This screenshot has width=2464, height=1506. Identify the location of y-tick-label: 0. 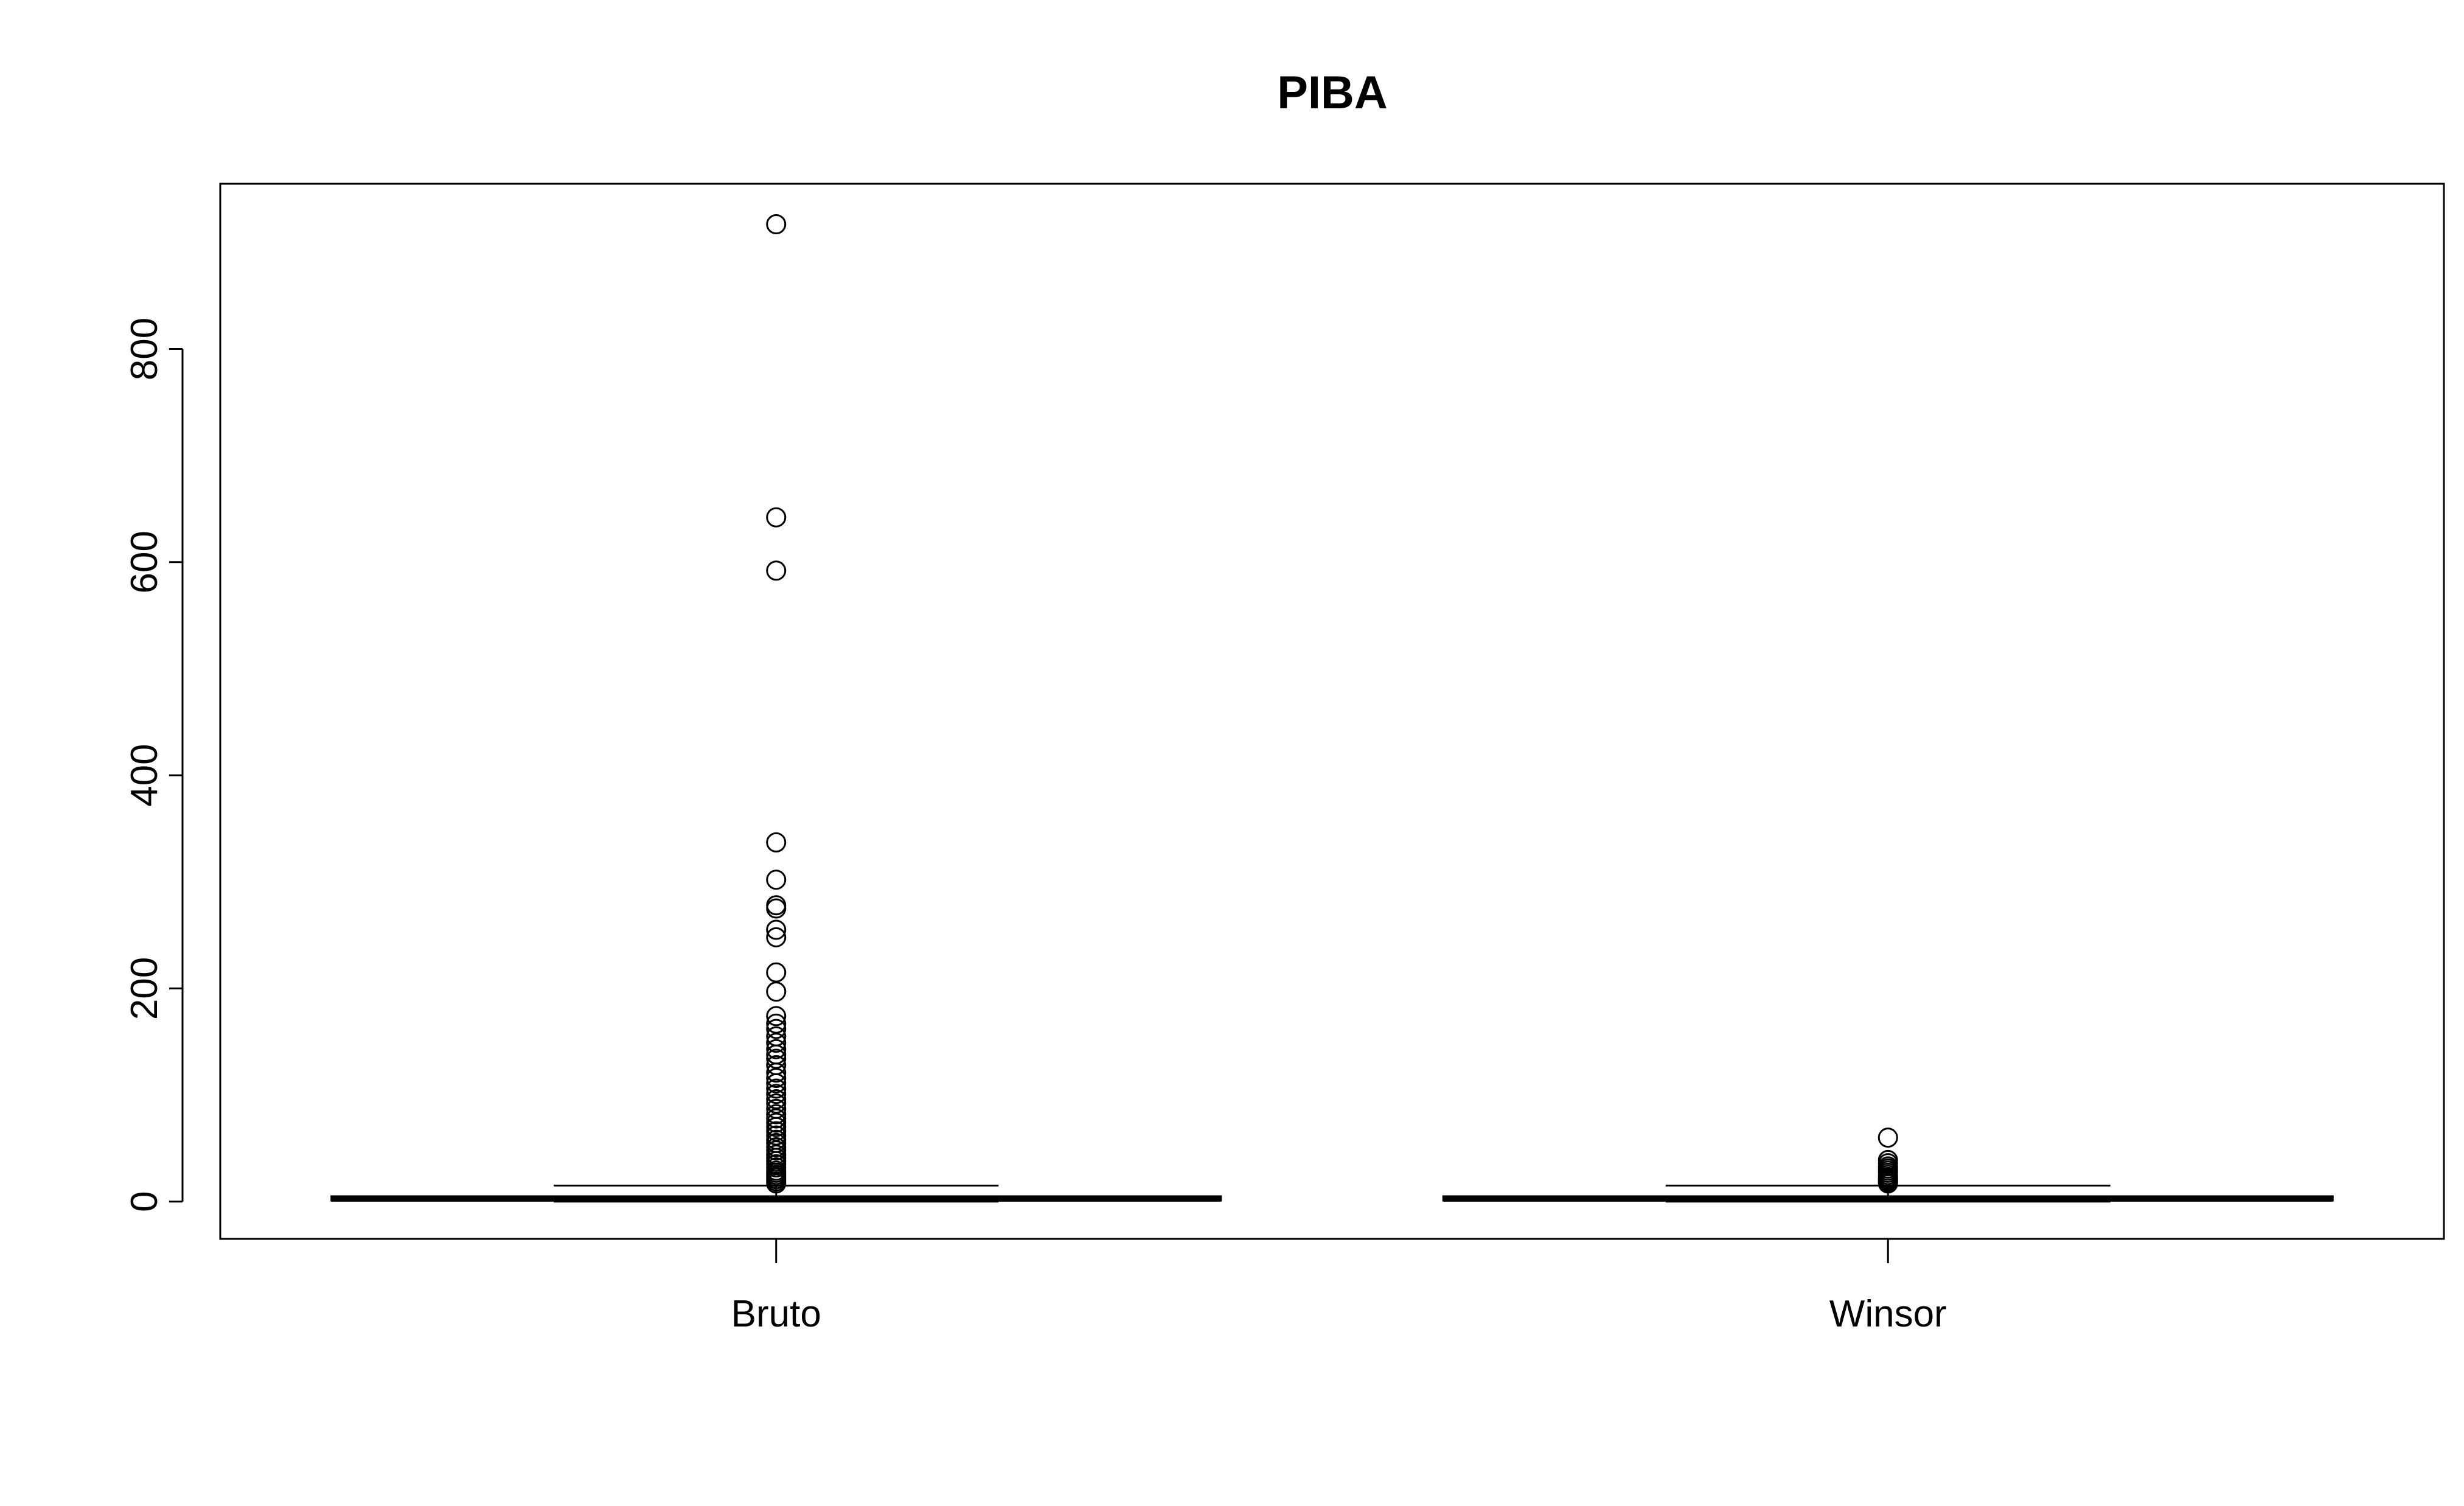
(144, 1201).